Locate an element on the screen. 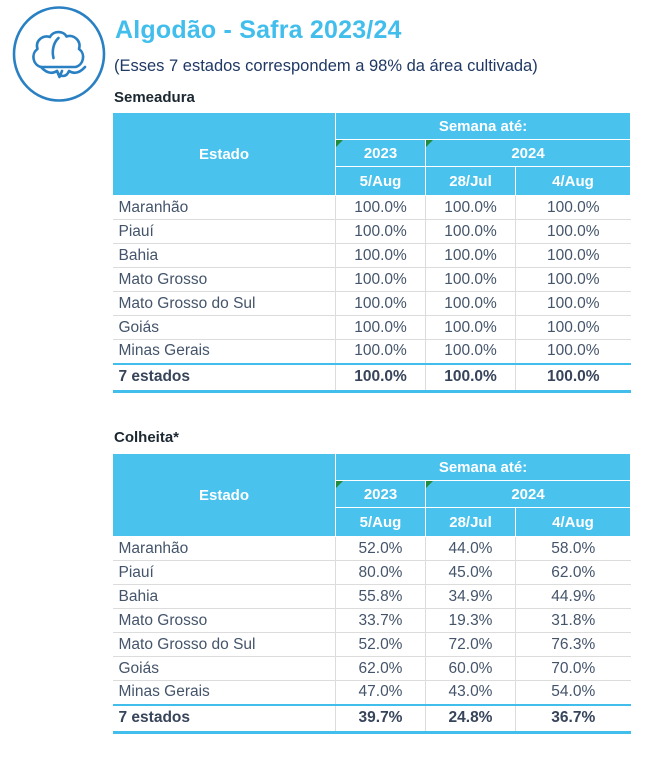  page-title: Algodão - Safra 2023/24 is located at coordinates (258, 30).